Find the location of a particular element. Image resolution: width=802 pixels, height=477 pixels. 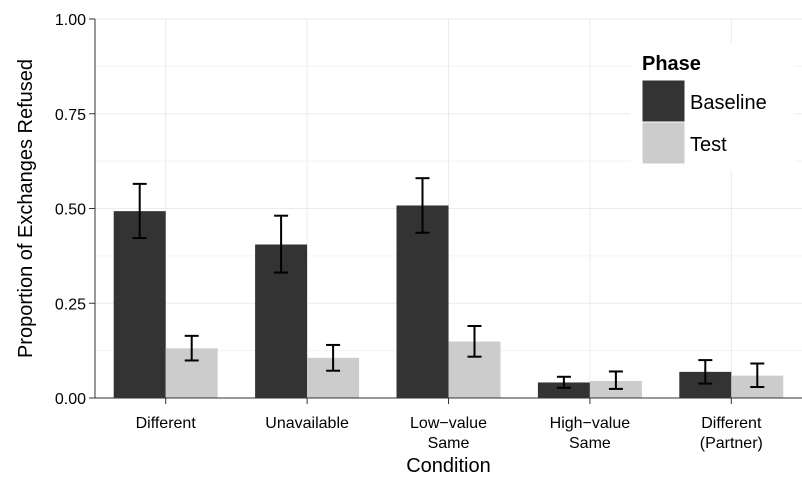

legend: Phase Baseline Test is located at coordinates (712, 107).